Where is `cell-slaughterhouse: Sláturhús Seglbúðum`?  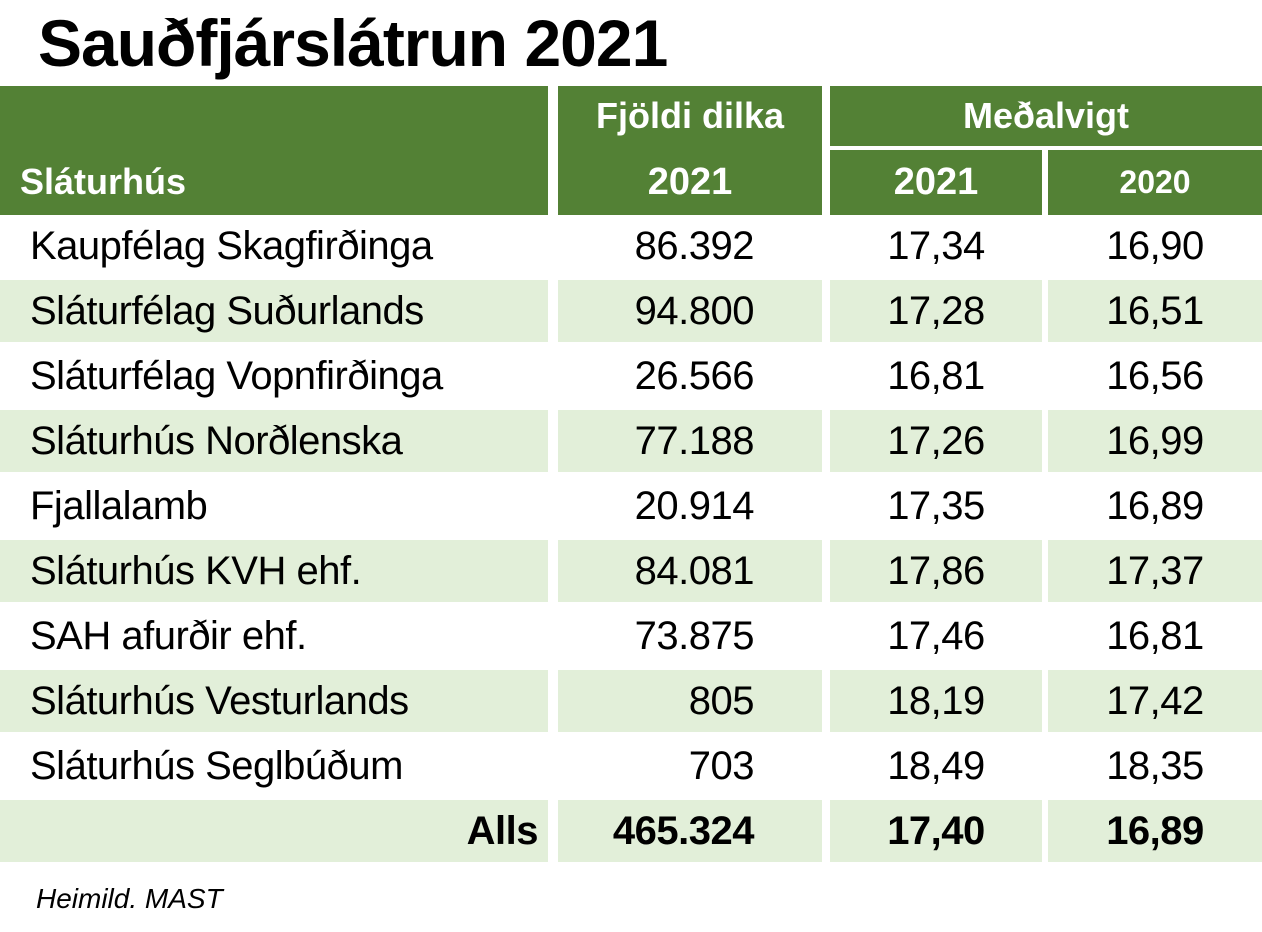 cell-slaughterhouse: Sláturhús Seglbúðum is located at coordinates (274, 766).